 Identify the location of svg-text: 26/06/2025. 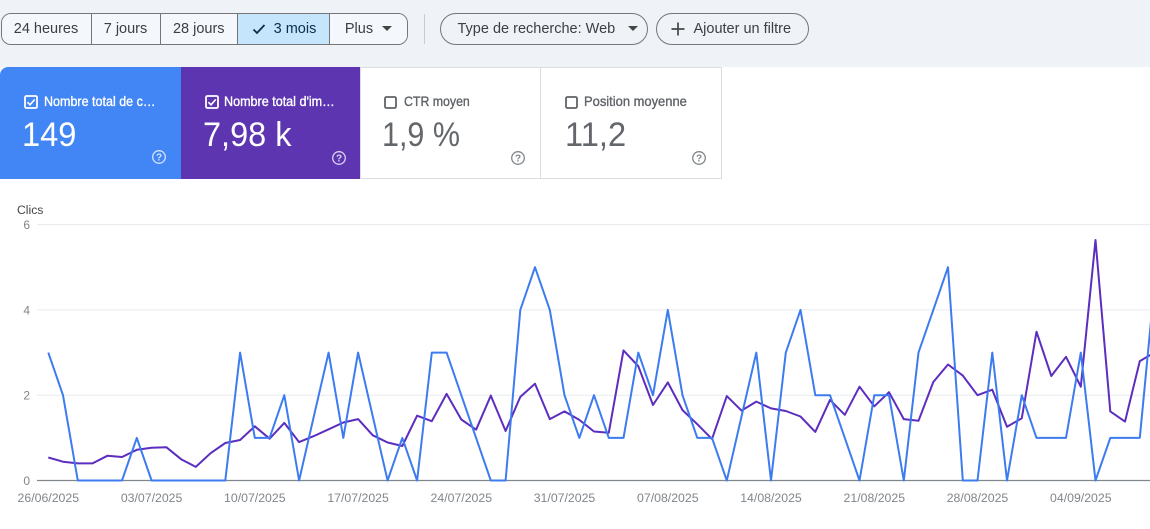
(49, 498).